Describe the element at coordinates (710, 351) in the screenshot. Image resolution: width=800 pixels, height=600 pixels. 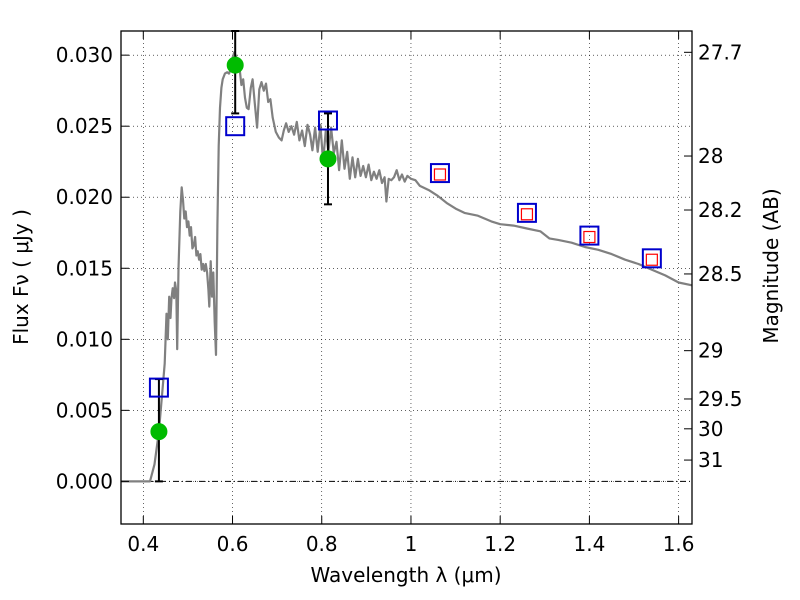
I see `y2-tick-label: 29` at that location.